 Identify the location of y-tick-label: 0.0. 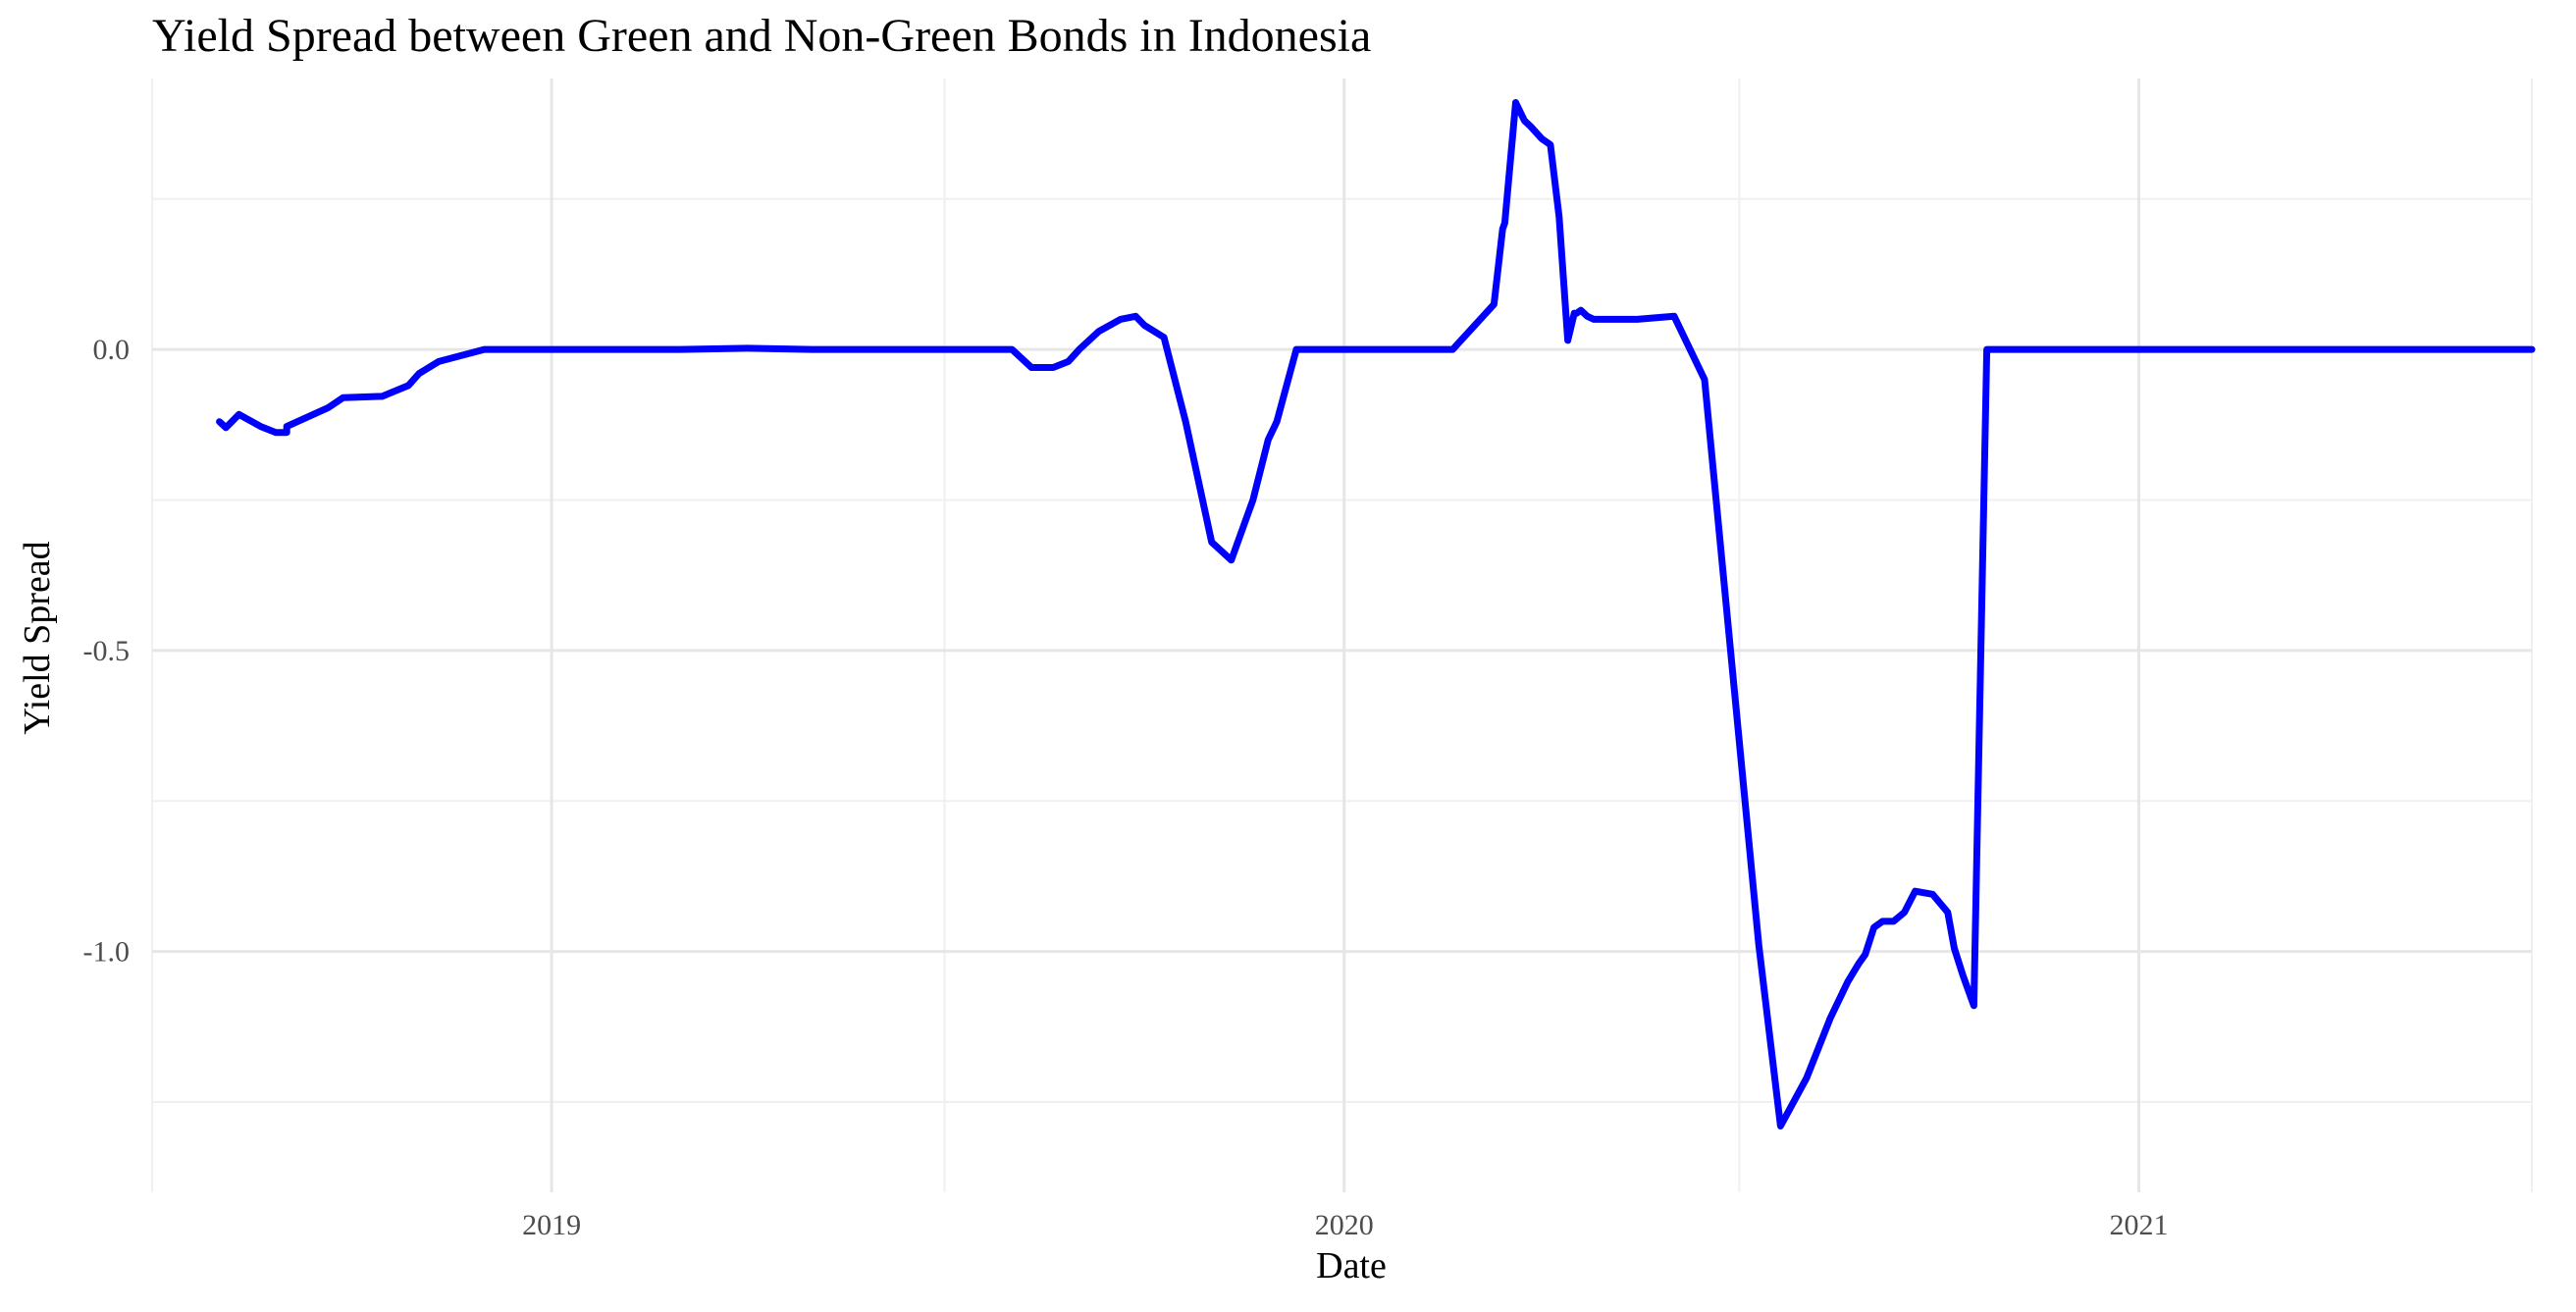
(112, 350).